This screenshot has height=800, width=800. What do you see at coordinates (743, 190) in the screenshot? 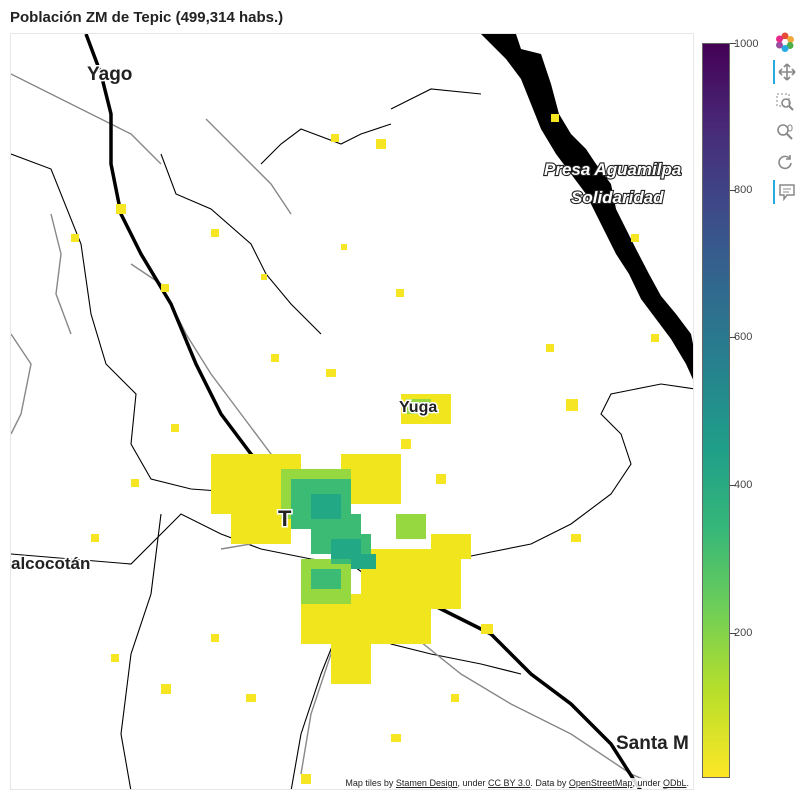
I see `colorbar-tick-label: 800` at bounding box center [743, 190].